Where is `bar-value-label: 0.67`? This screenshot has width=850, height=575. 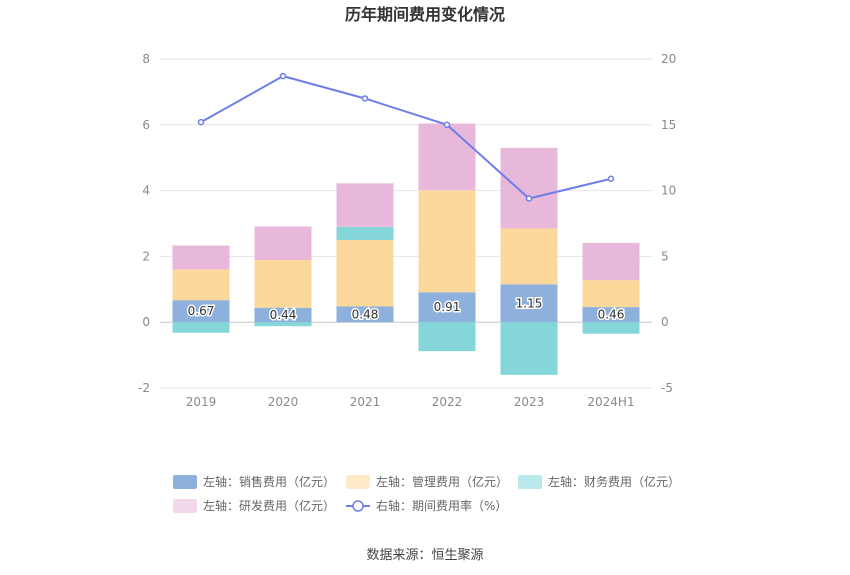
bar-value-label: 0.67 is located at coordinates (201, 311).